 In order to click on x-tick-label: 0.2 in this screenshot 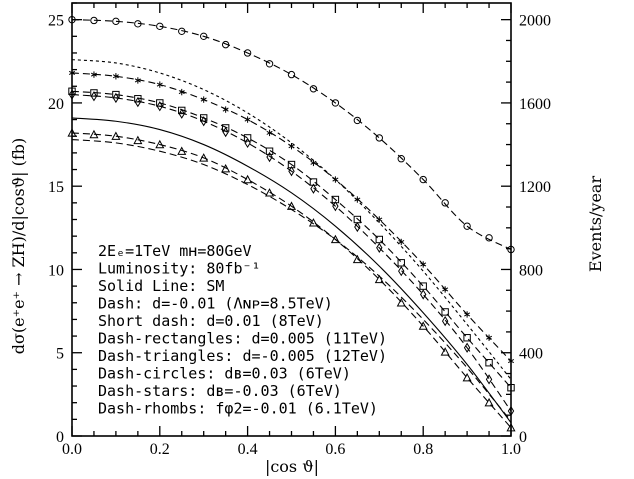, I will do `click(160, 449)`.